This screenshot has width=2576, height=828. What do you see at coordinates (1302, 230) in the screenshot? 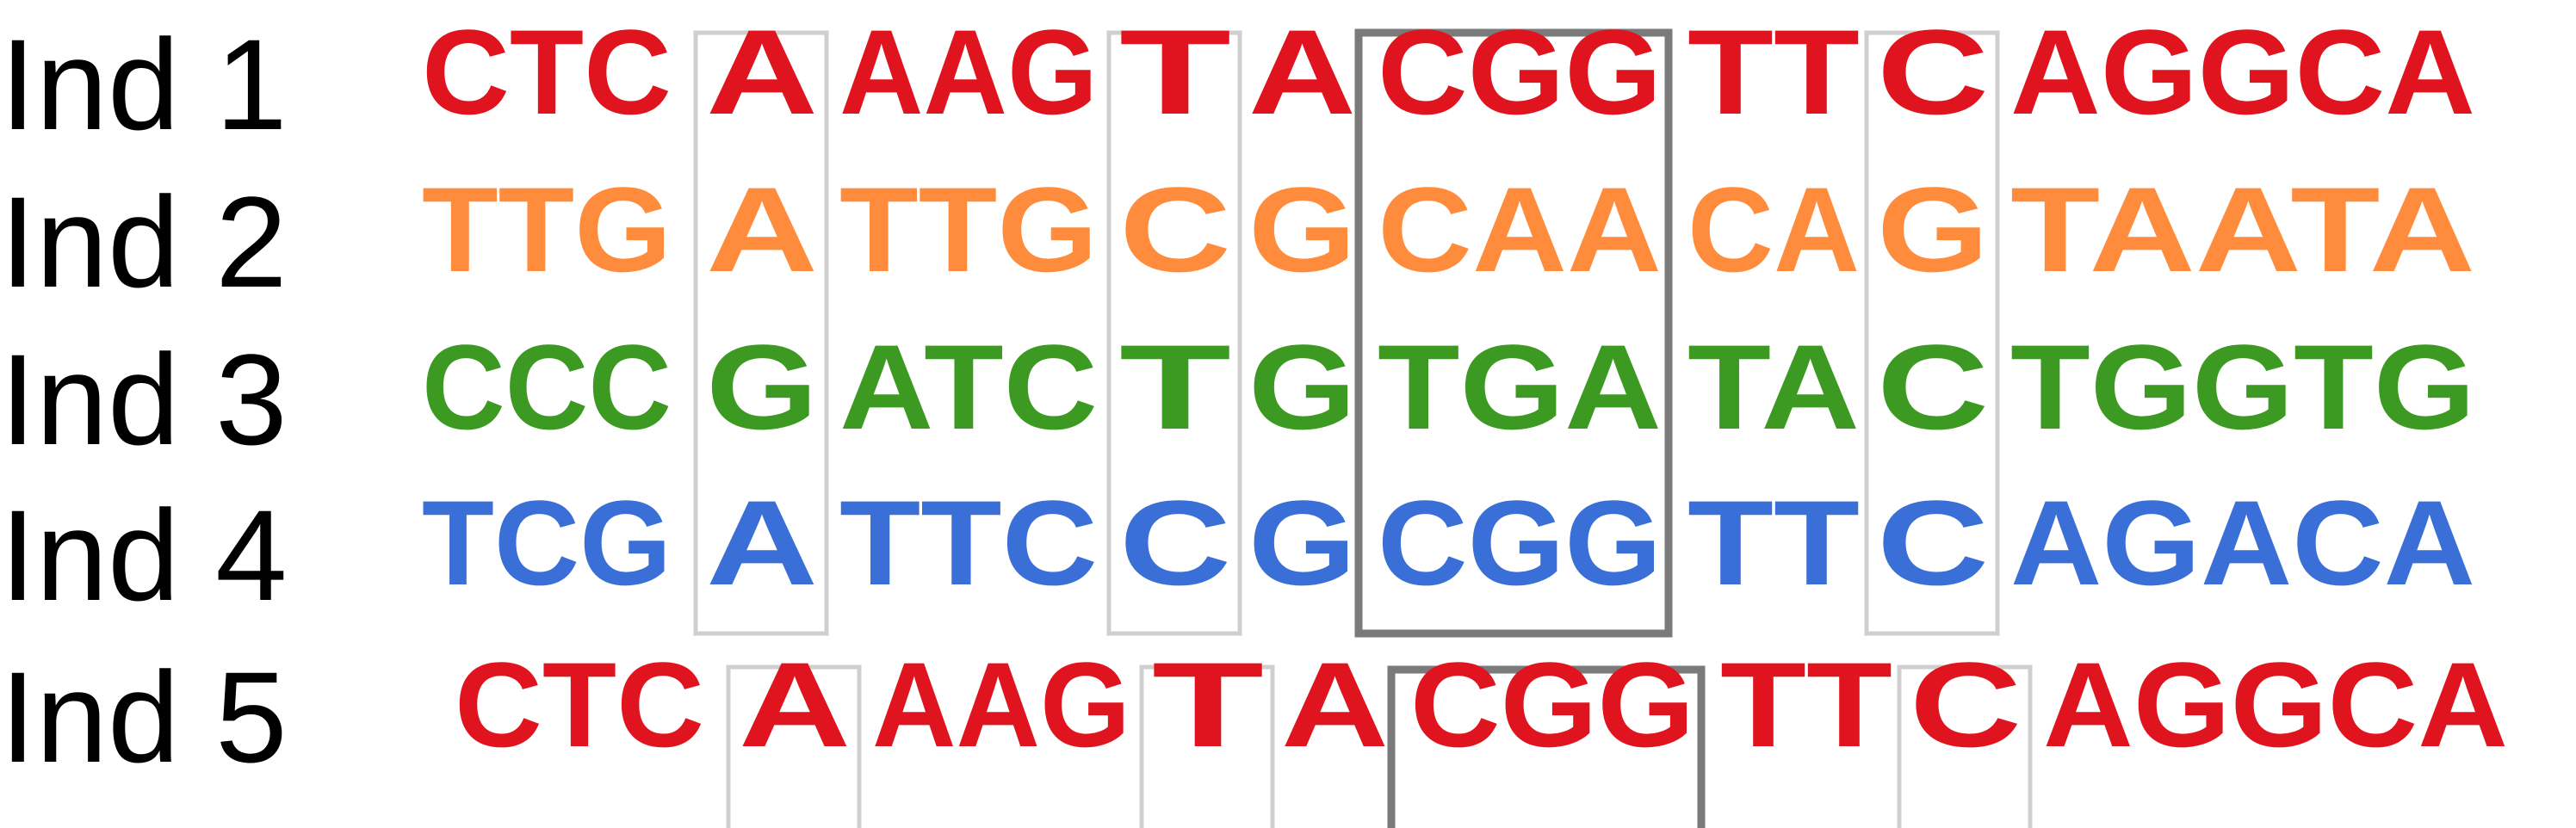
I see `seq-segment-r2-s5: G` at bounding box center [1302, 230].